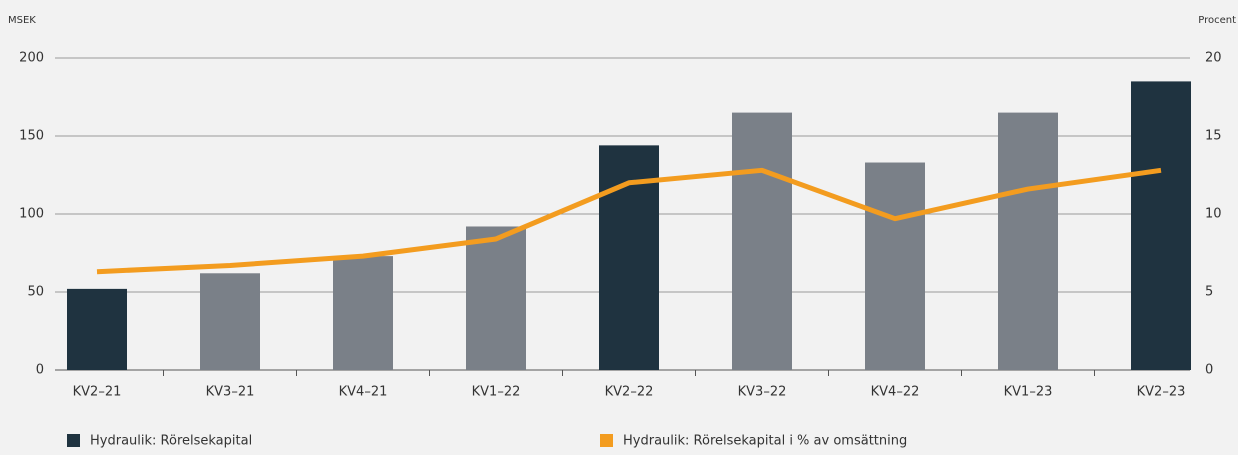 The image size is (1238, 455). What do you see at coordinates (97, 392) in the screenshot?
I see `x-tick-label: KV2–21` at bounding box center [97, 392].